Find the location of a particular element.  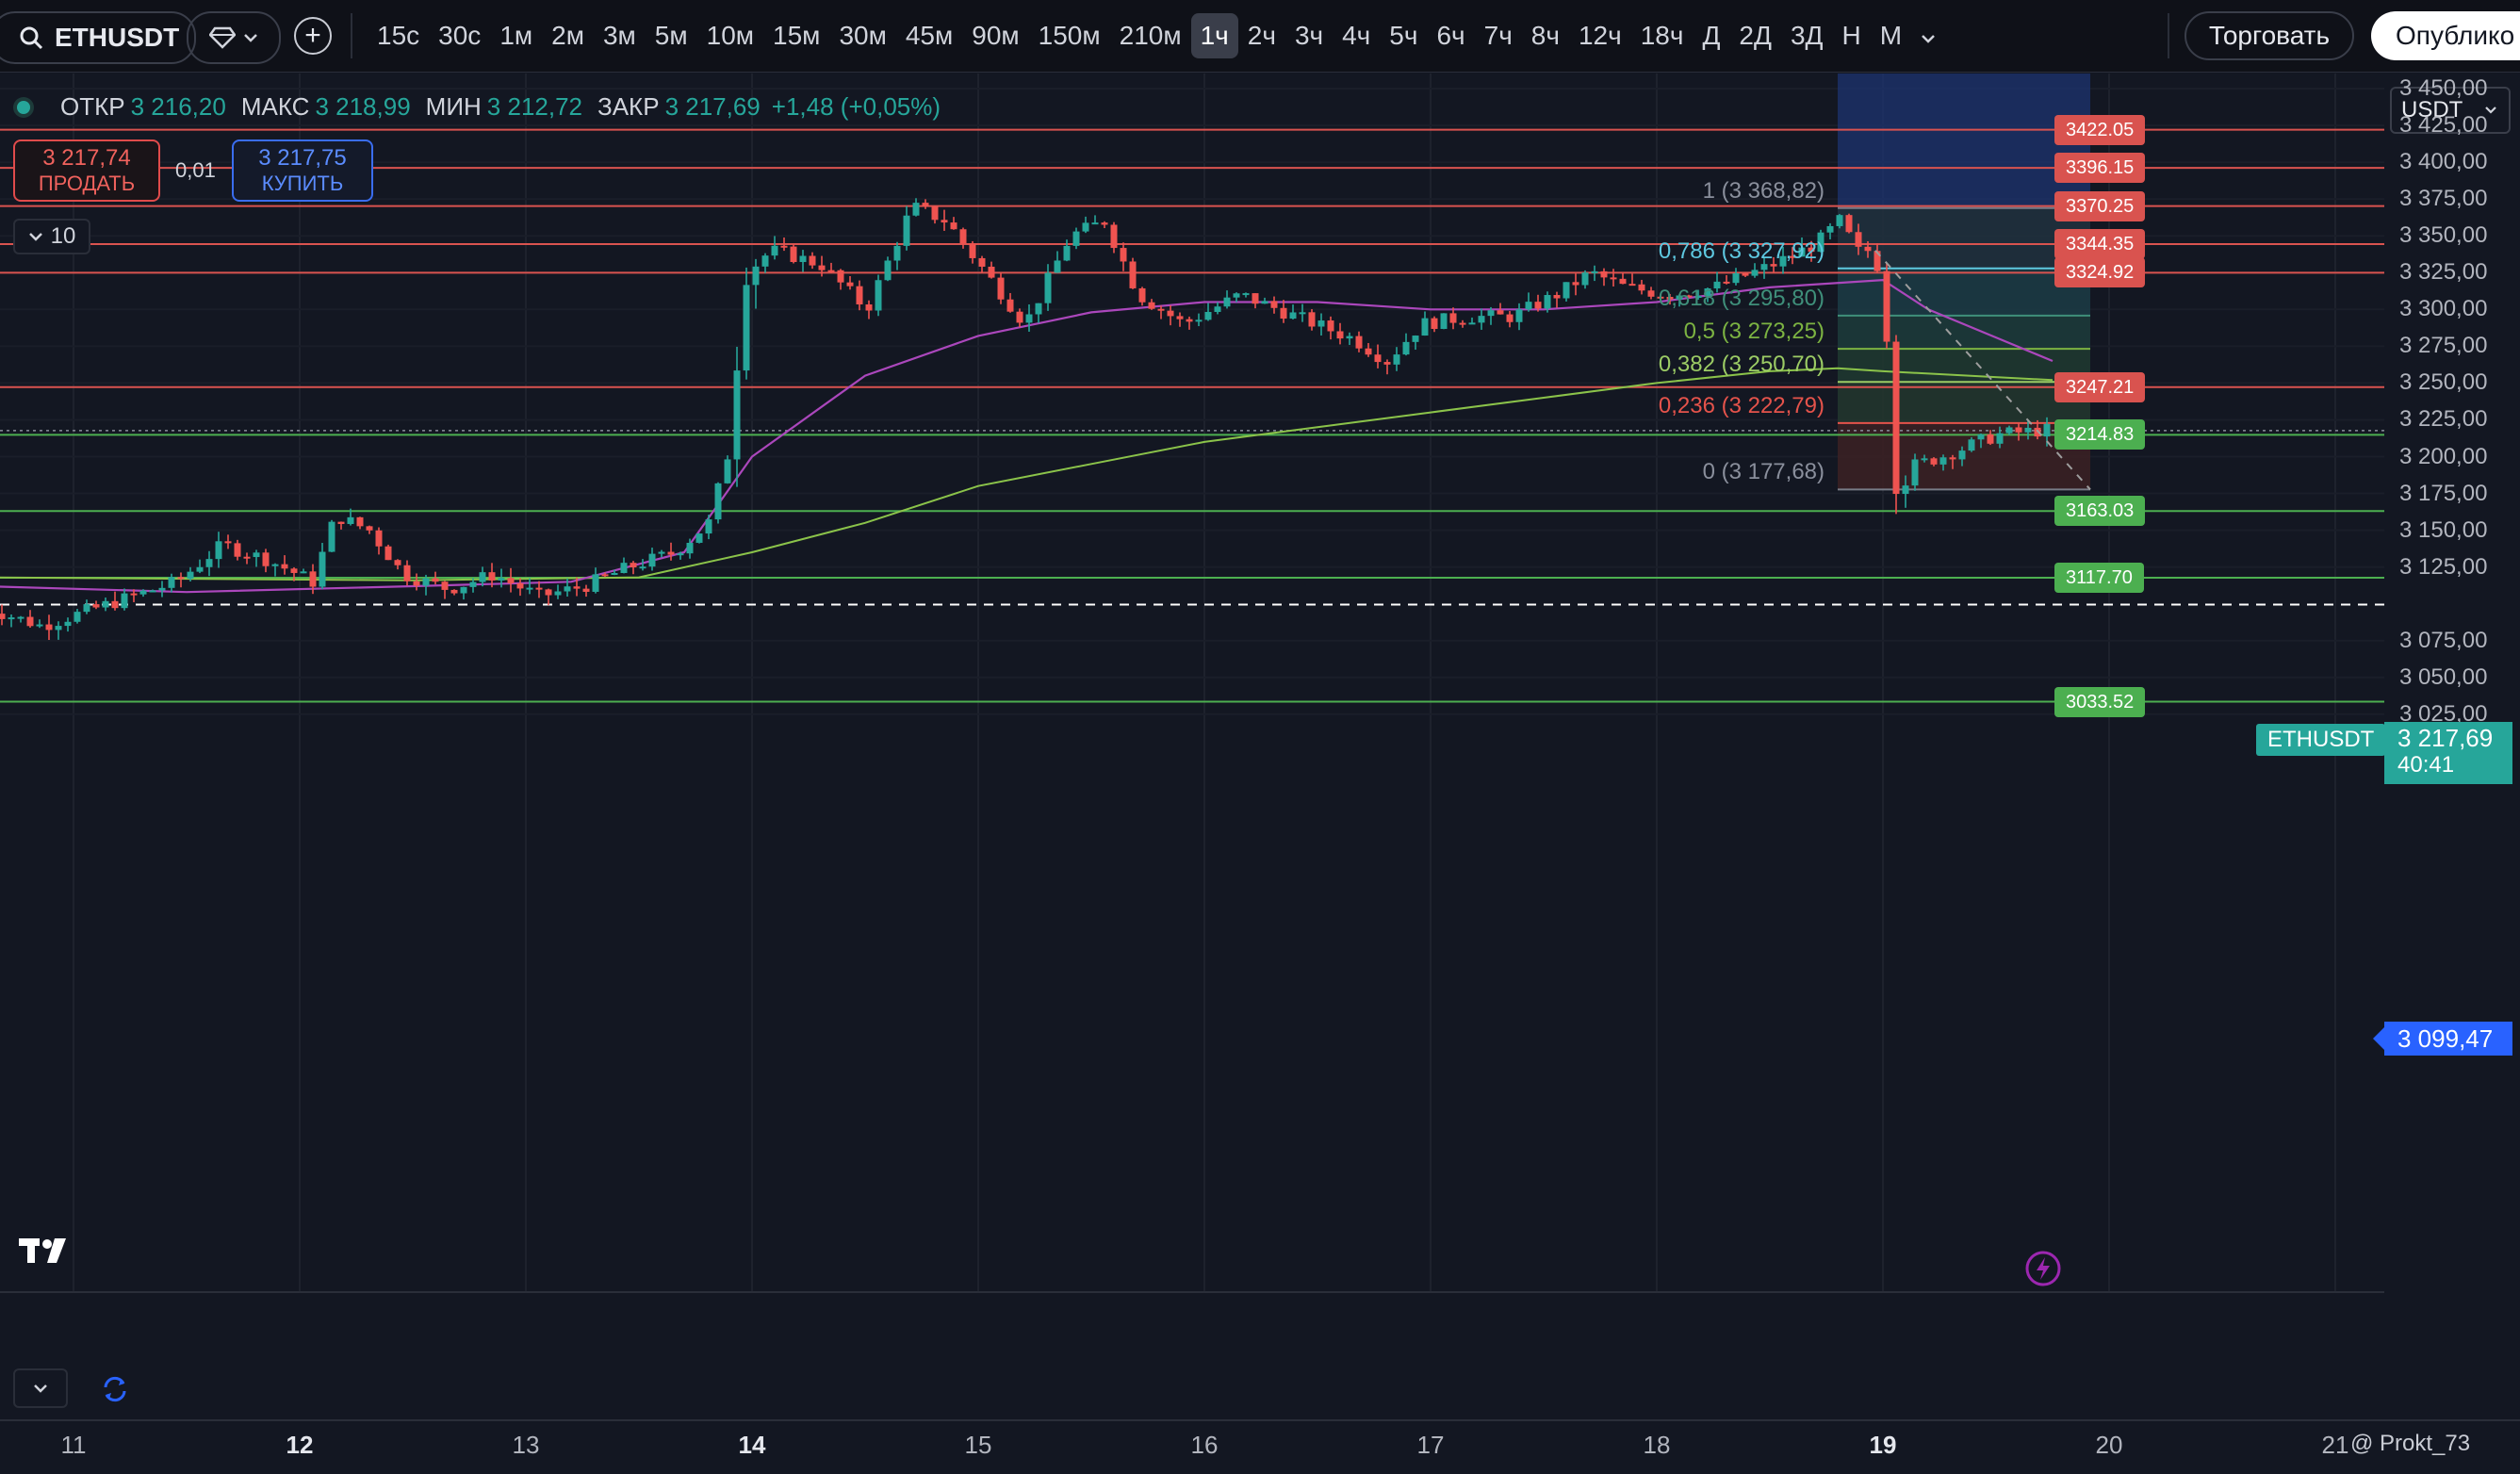

price-tick-label: 3 250,00 is located at coordinates (2443, 382).